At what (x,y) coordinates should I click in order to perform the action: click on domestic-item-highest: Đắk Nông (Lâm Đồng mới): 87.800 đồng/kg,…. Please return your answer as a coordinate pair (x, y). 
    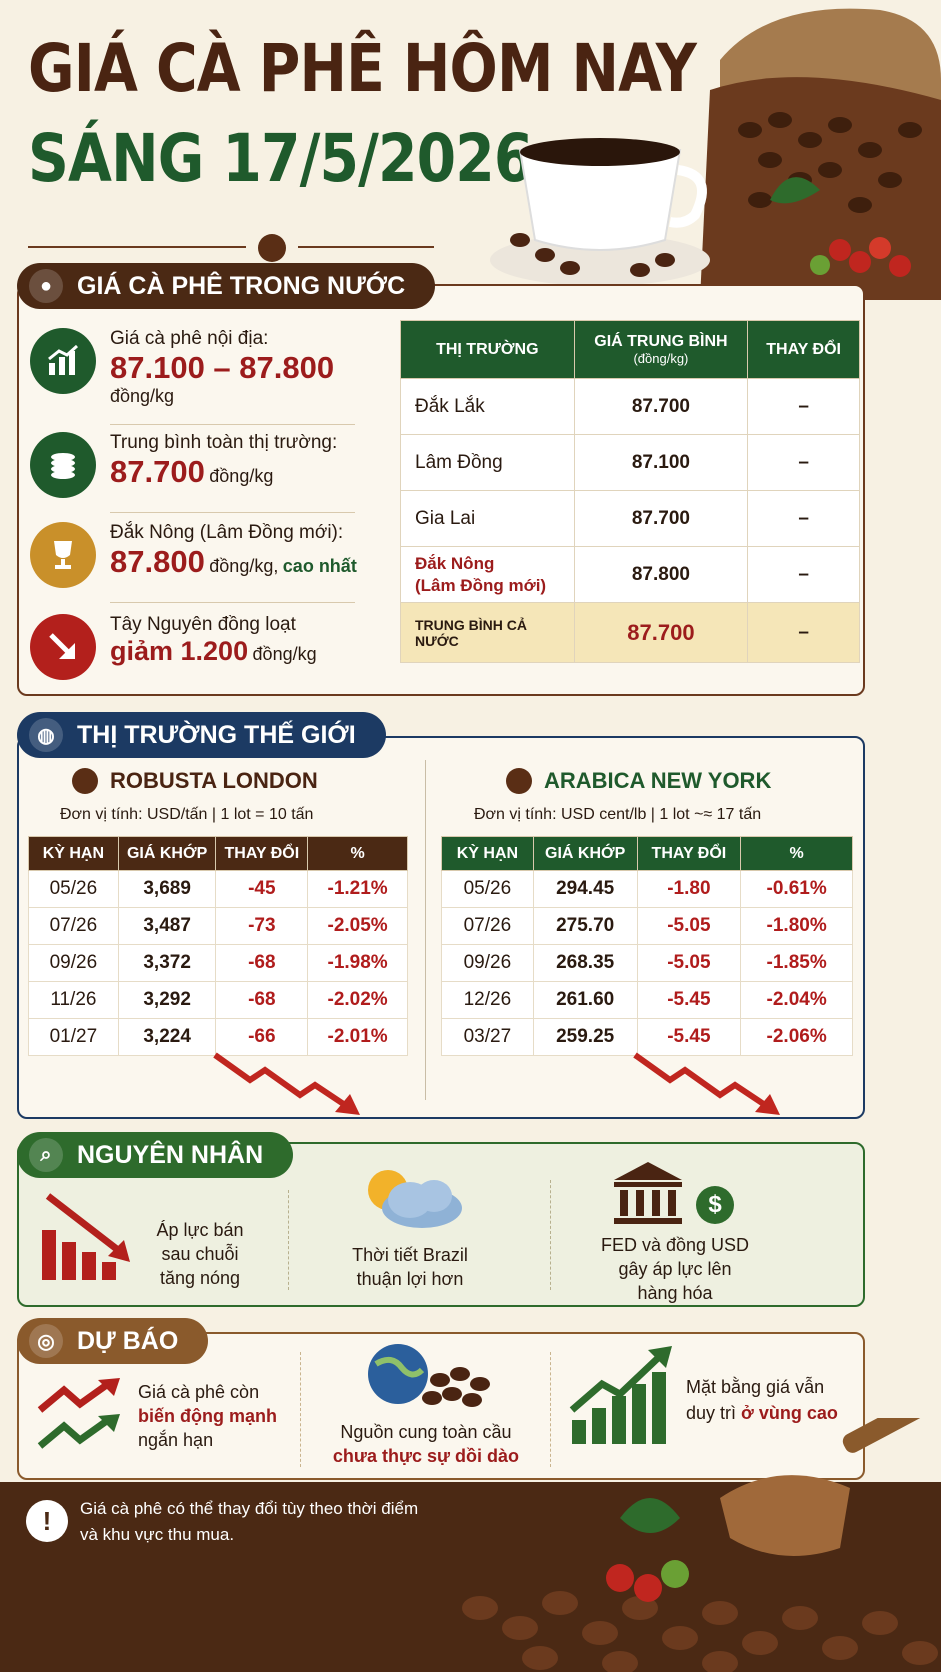
    Looking at the image, I should click on (205, 555).